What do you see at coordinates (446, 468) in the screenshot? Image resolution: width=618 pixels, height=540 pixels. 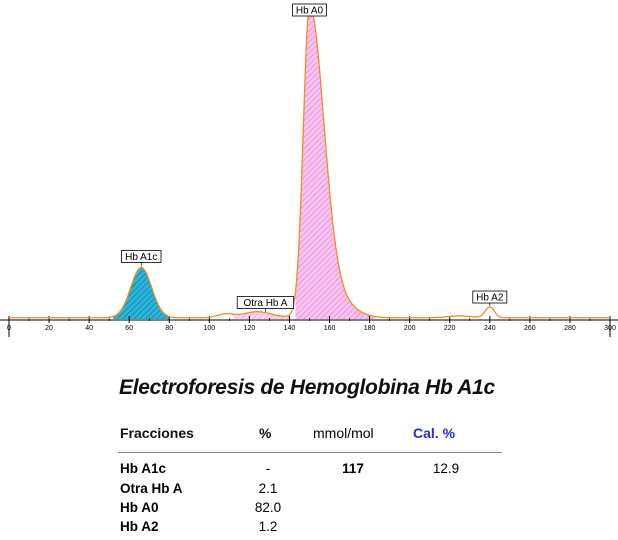 I see `fraction-cal: 12.9` at bounding box center [446, 468].